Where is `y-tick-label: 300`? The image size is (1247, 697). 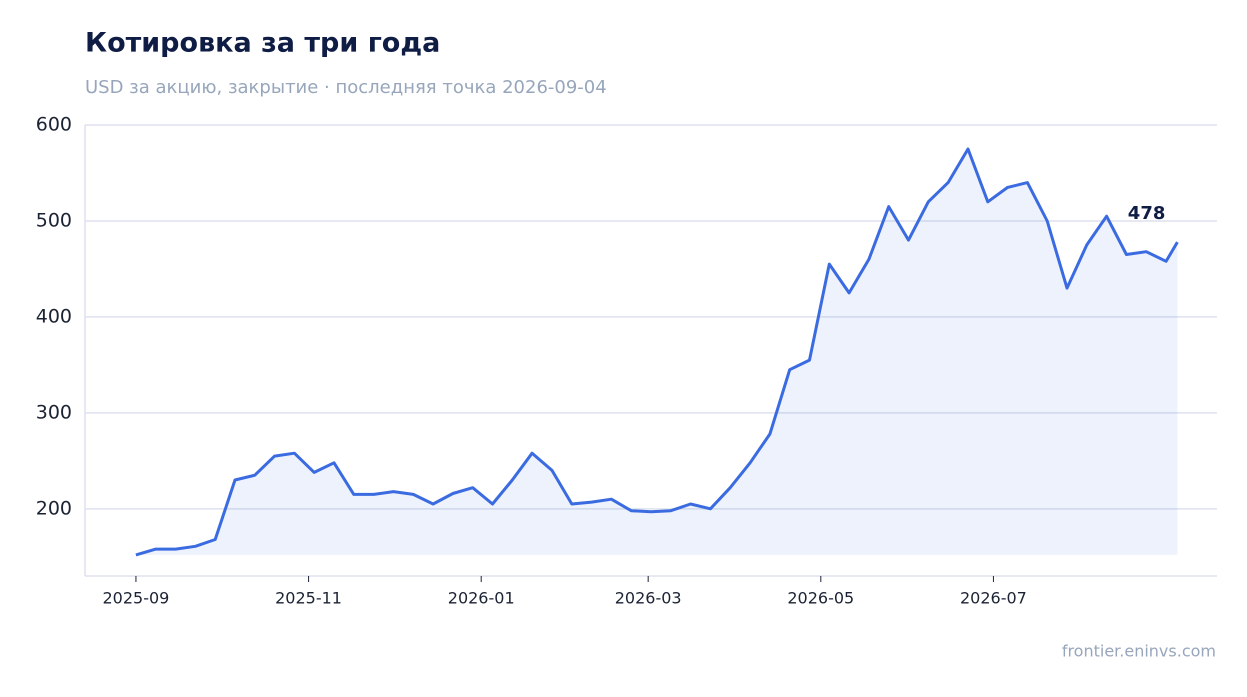
y-tick-label: 300 is located at coordinates (54, 412).